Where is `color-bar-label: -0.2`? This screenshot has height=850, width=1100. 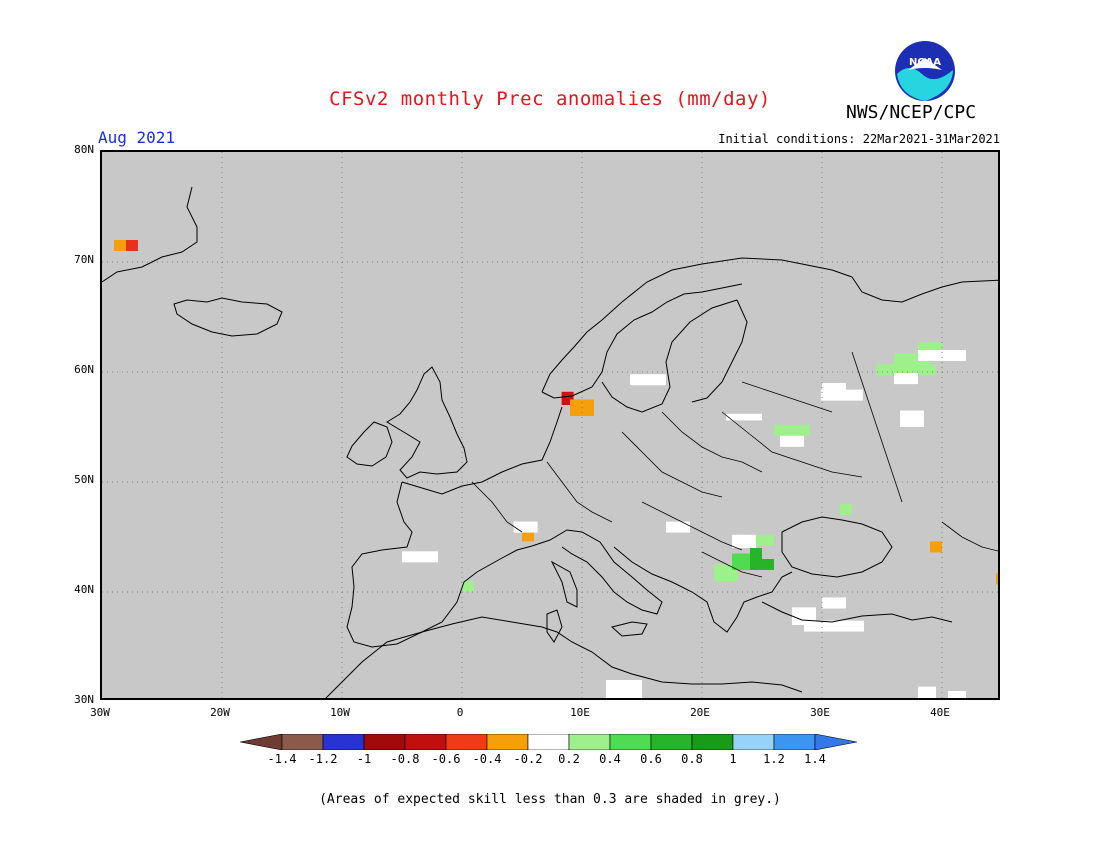
color-bar-label: -0.2 is located at coordinates (528, 759).